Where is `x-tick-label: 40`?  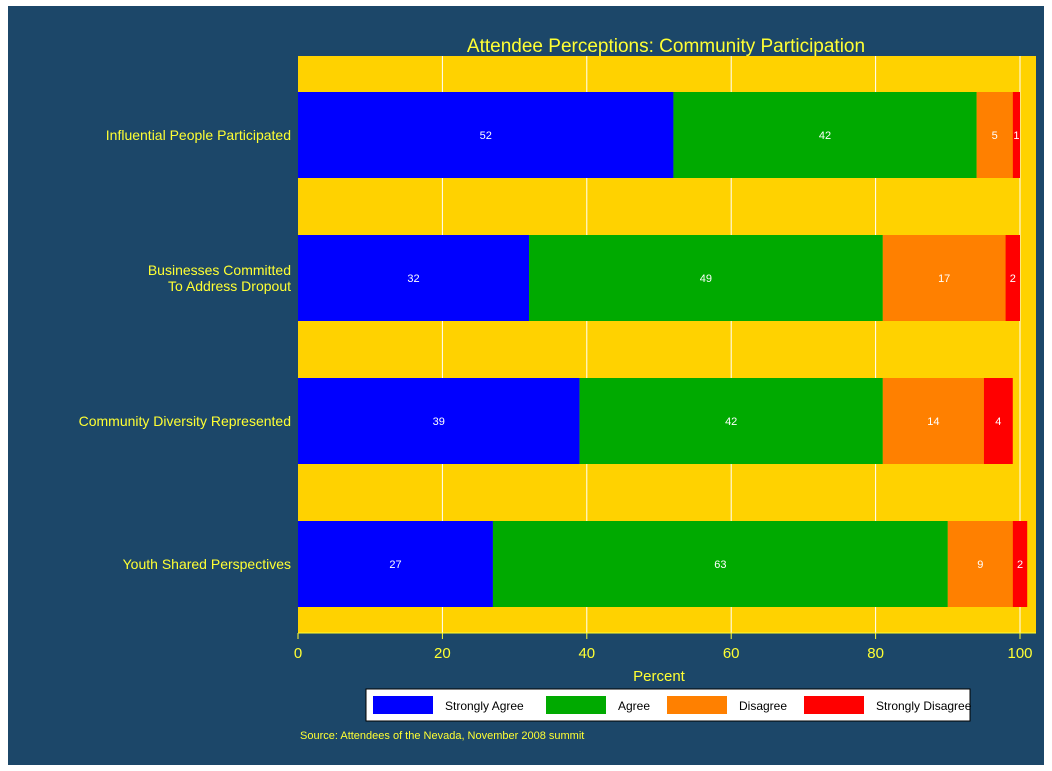 x-tick-label: 40 is located at coordinates (586, 653).